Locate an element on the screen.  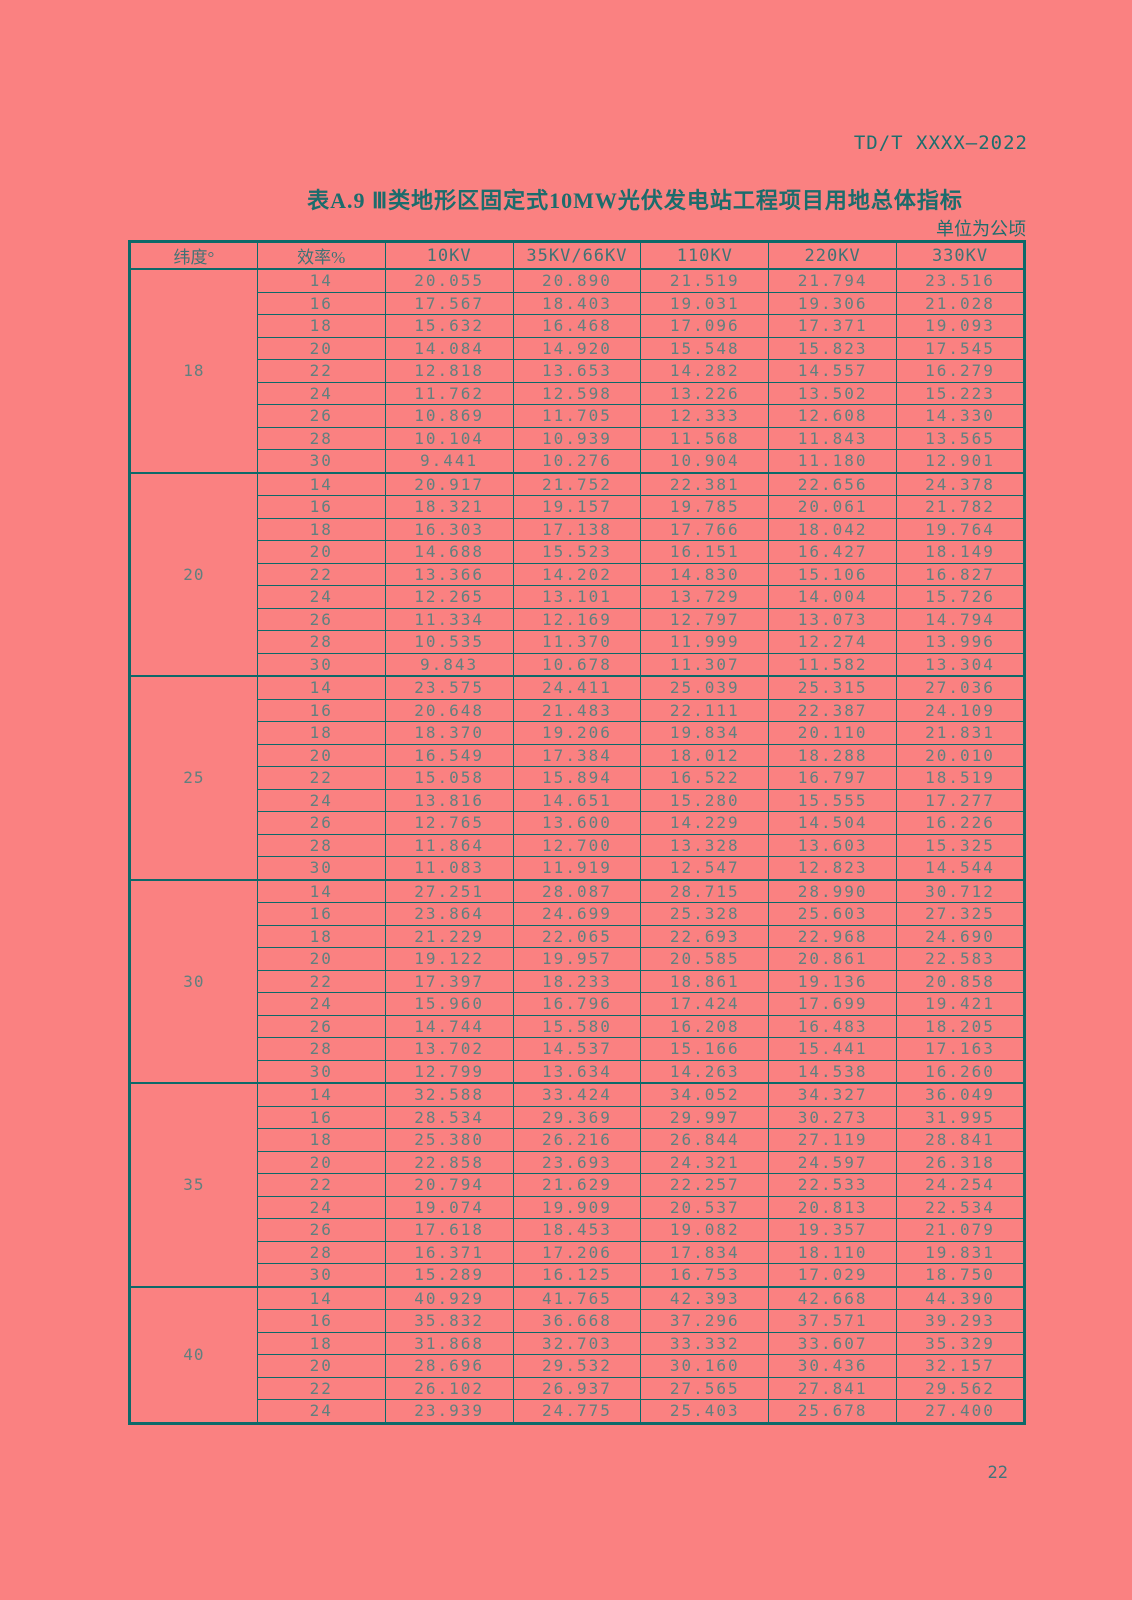
value-cell: 19.785 is located at coordinates (705, 507).